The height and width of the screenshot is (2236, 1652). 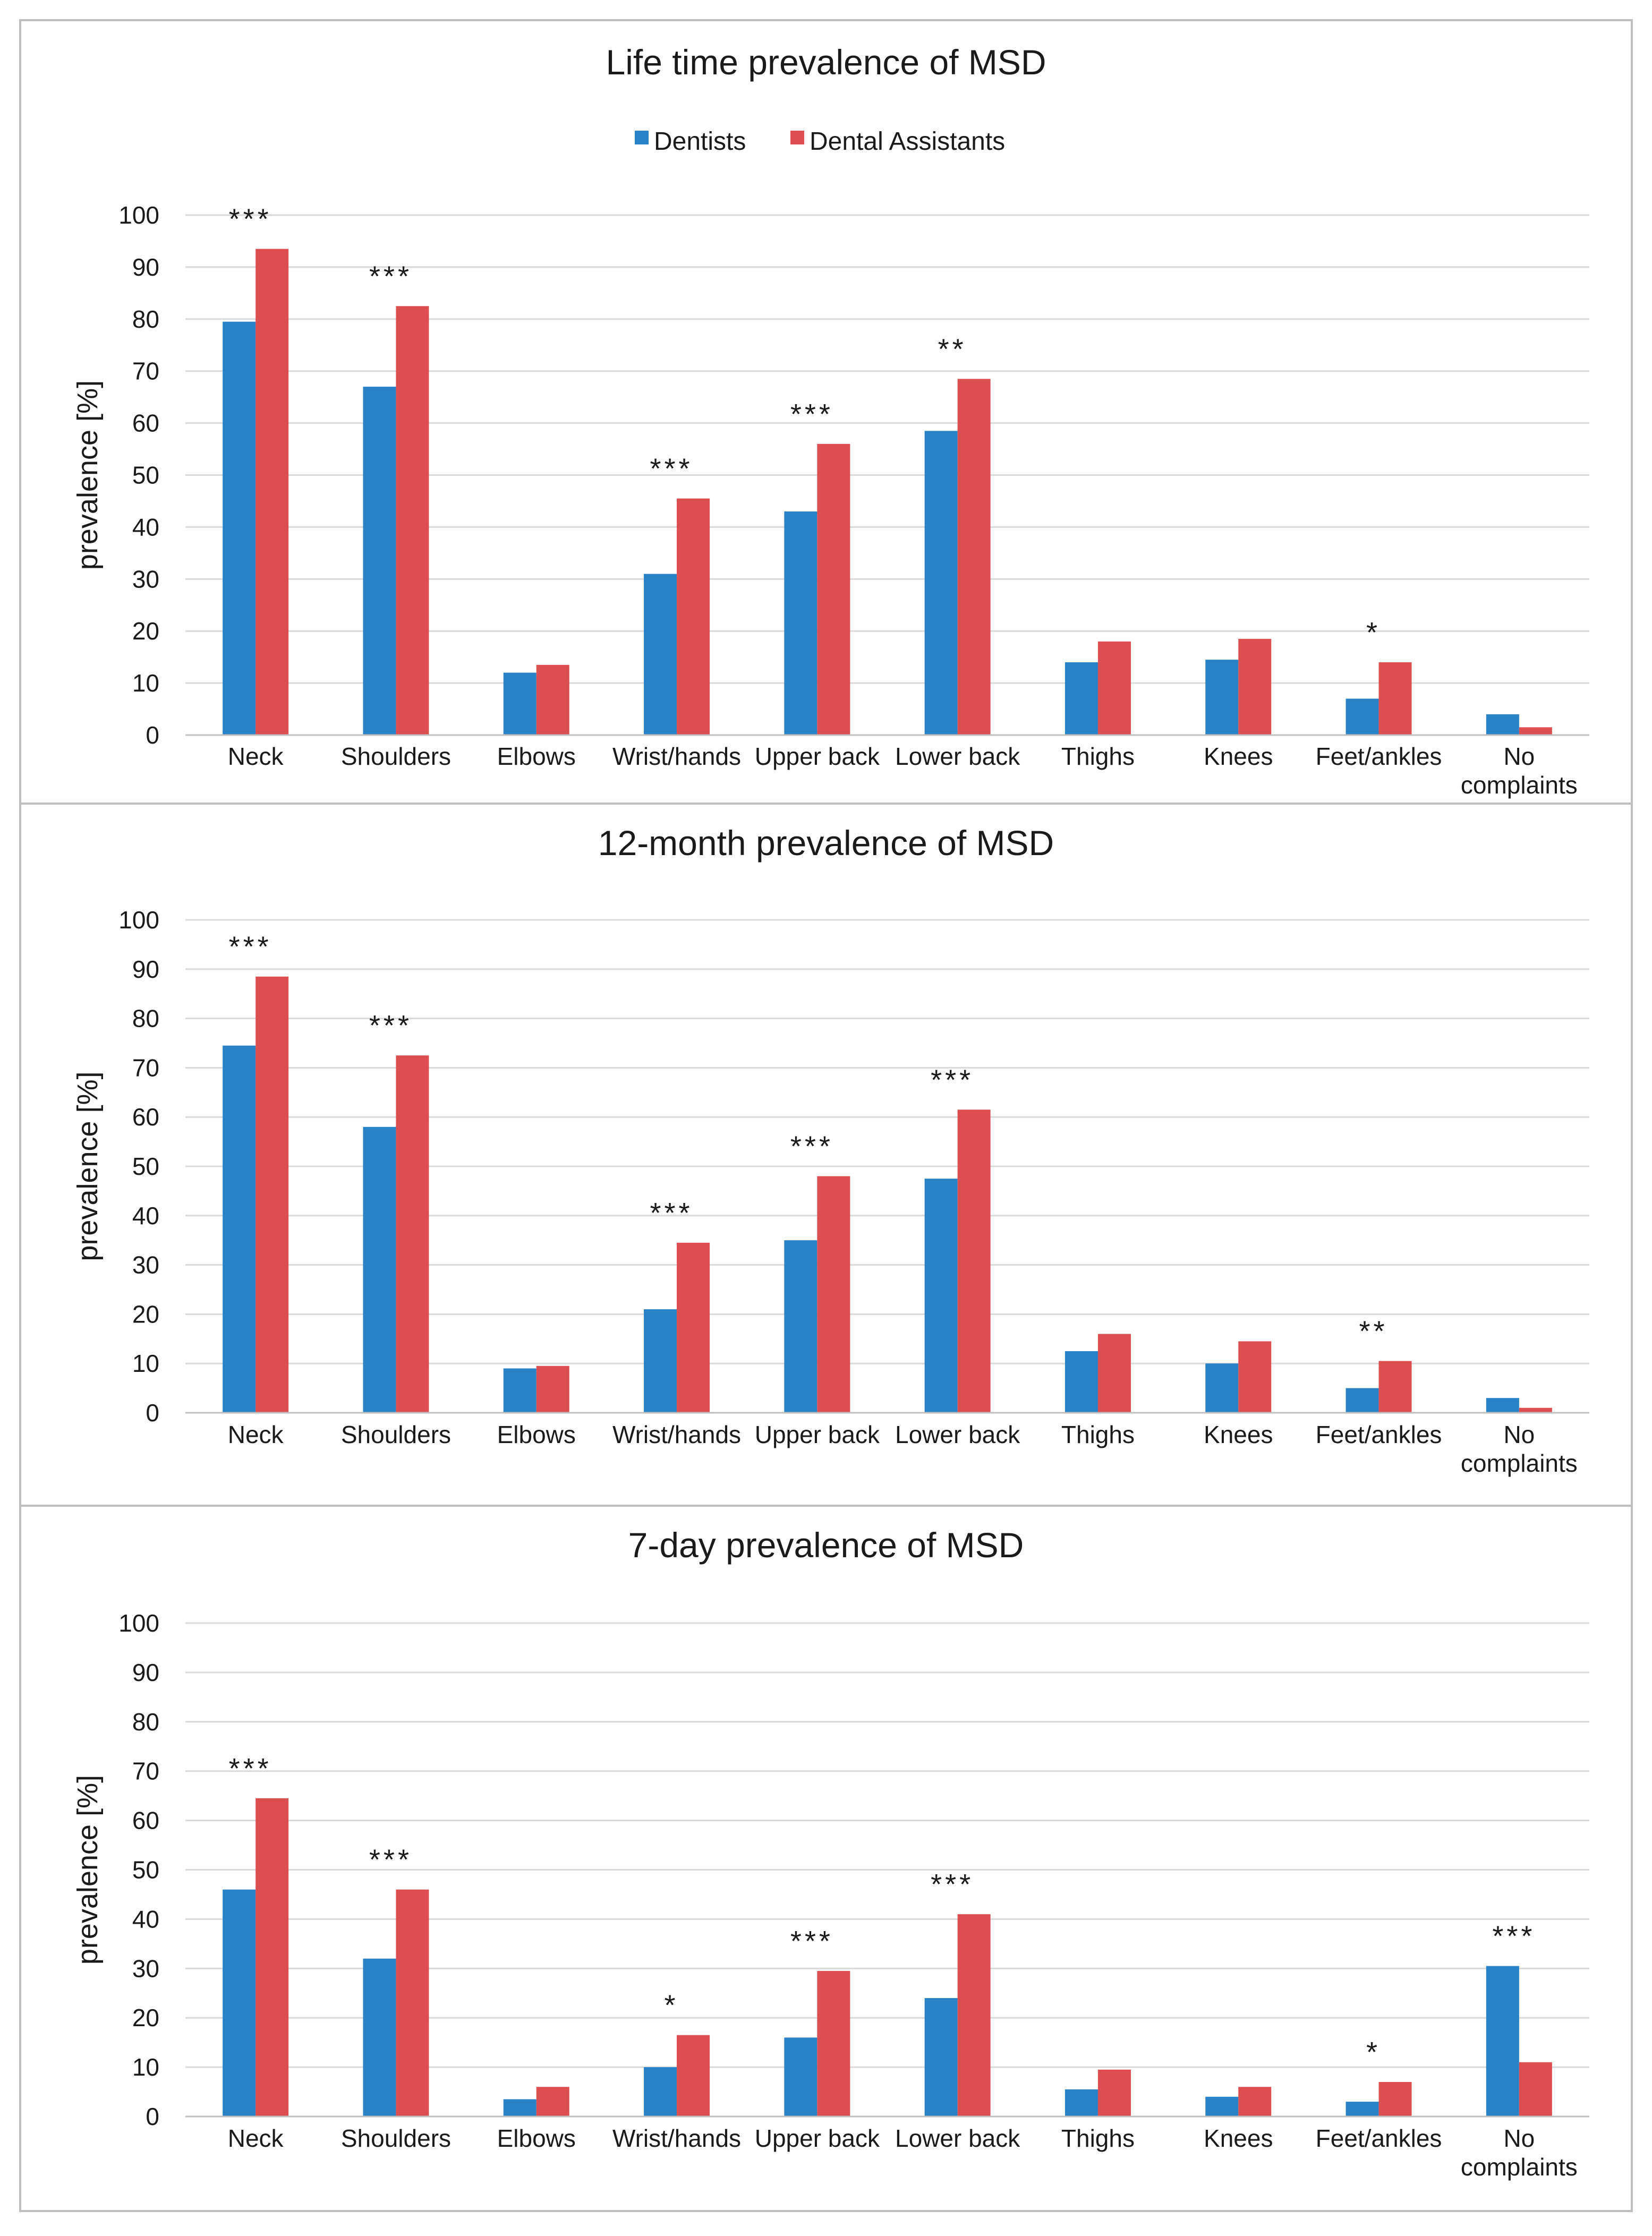 What do you see at coordinates (952, 349) in the screenshot?
I see `significance-marker: **` at bounding box center [952, 349].